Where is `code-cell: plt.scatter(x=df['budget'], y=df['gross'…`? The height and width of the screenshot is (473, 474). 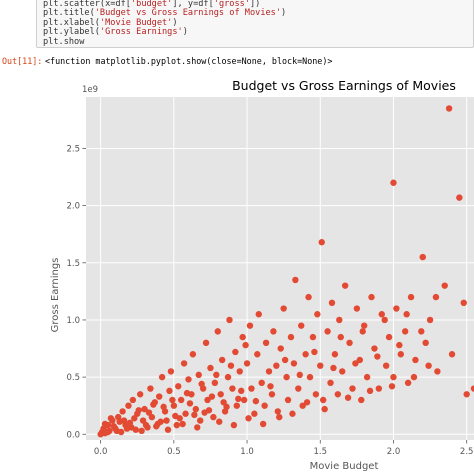
code-cell: plt.scatter(x=df['budget'], y=df['gross'… is located at coordinates (255, 24).